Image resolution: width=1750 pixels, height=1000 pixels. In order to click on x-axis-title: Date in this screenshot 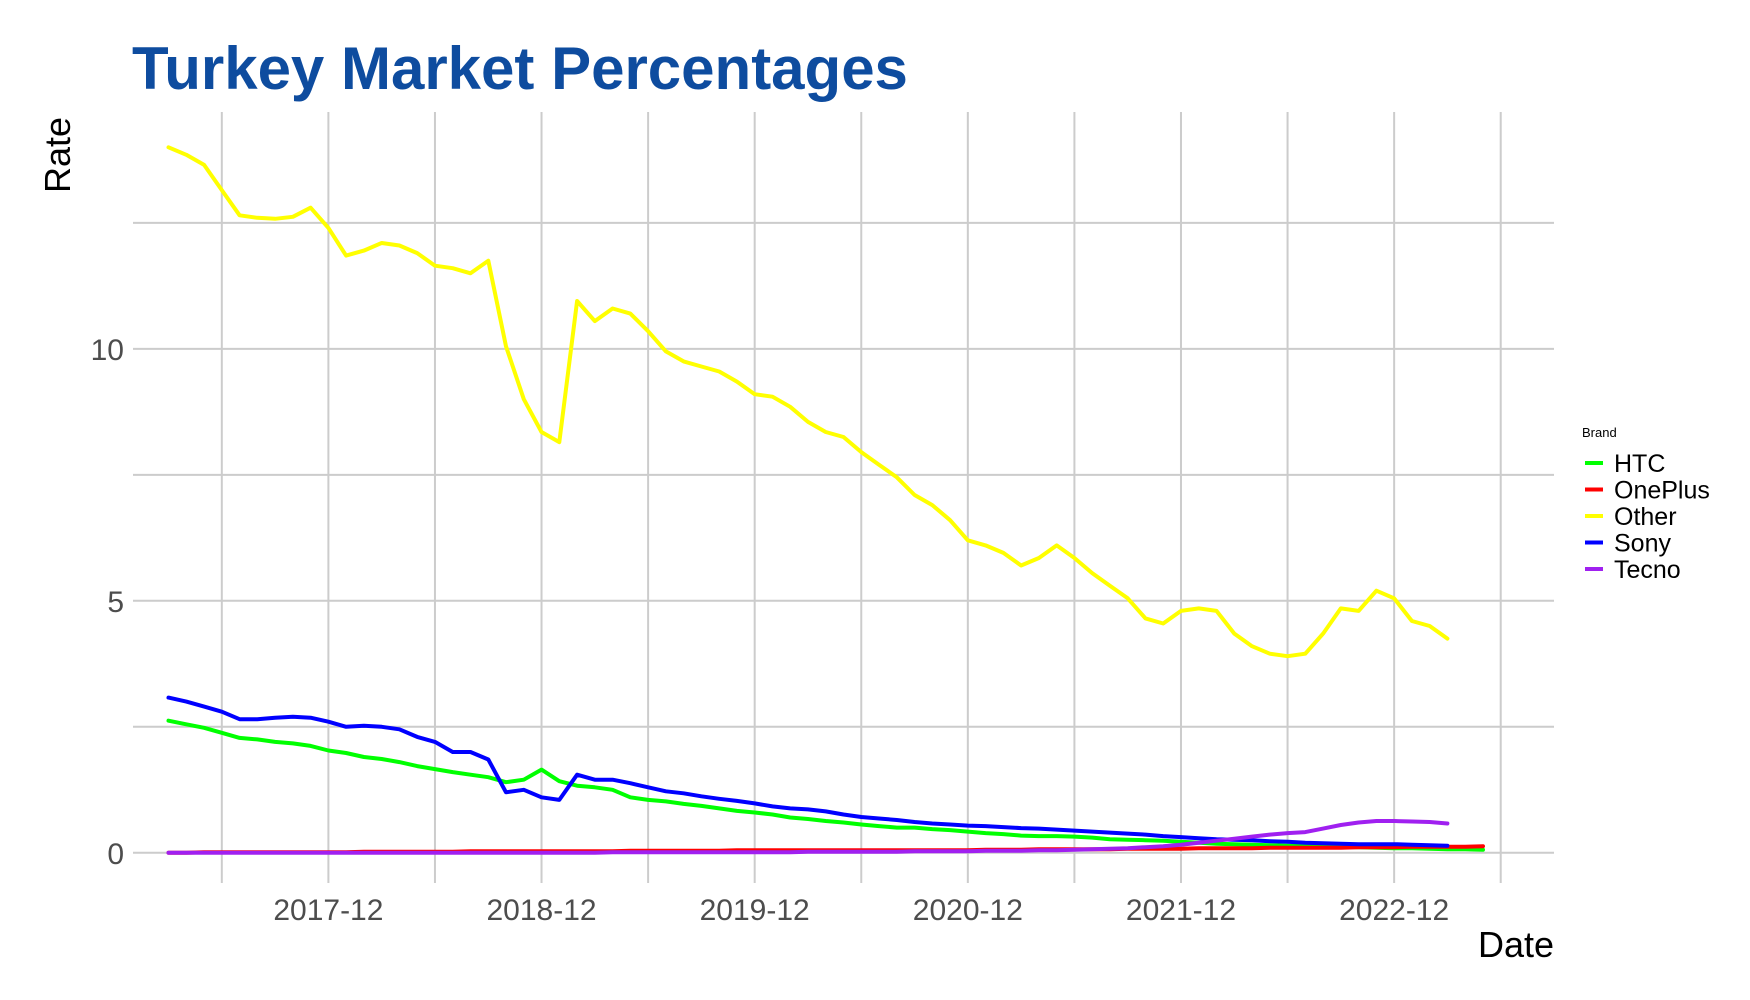, I will do `click(1516, 944)`.